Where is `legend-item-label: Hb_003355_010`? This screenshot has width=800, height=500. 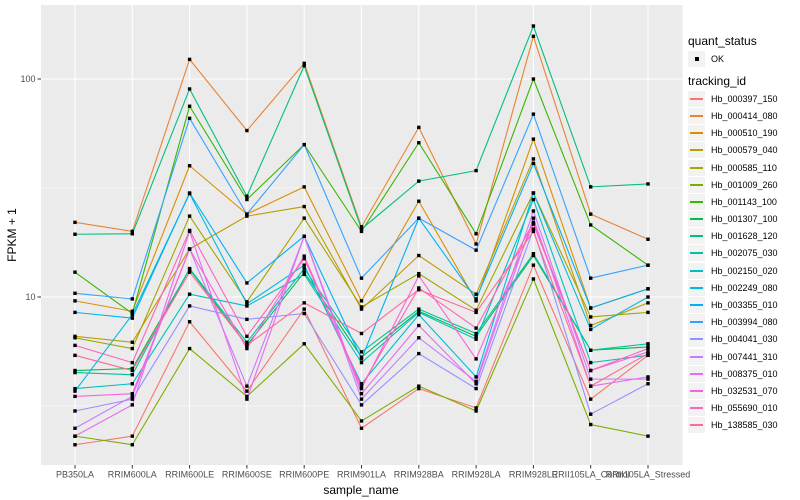
legend-item-label: Hb_003355_010 is located at coordinates (744, 305).